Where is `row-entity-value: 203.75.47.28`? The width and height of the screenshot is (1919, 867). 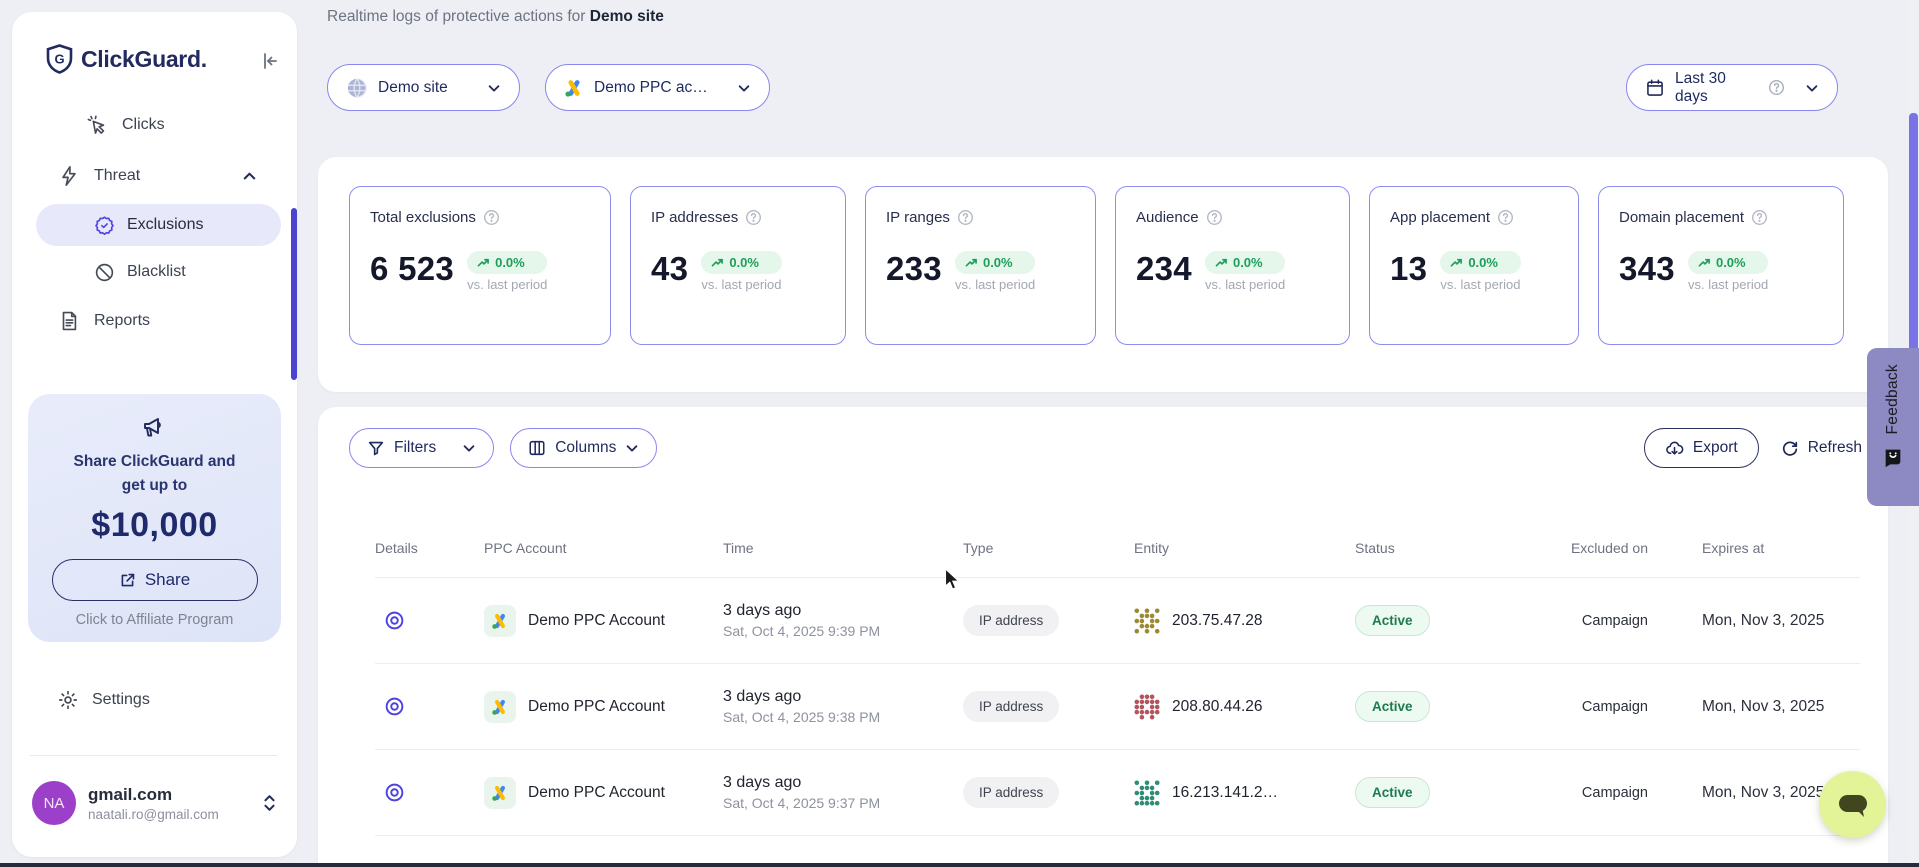 row-entity-value: 203.75.47.28 is located at coordinates (1217, 620).